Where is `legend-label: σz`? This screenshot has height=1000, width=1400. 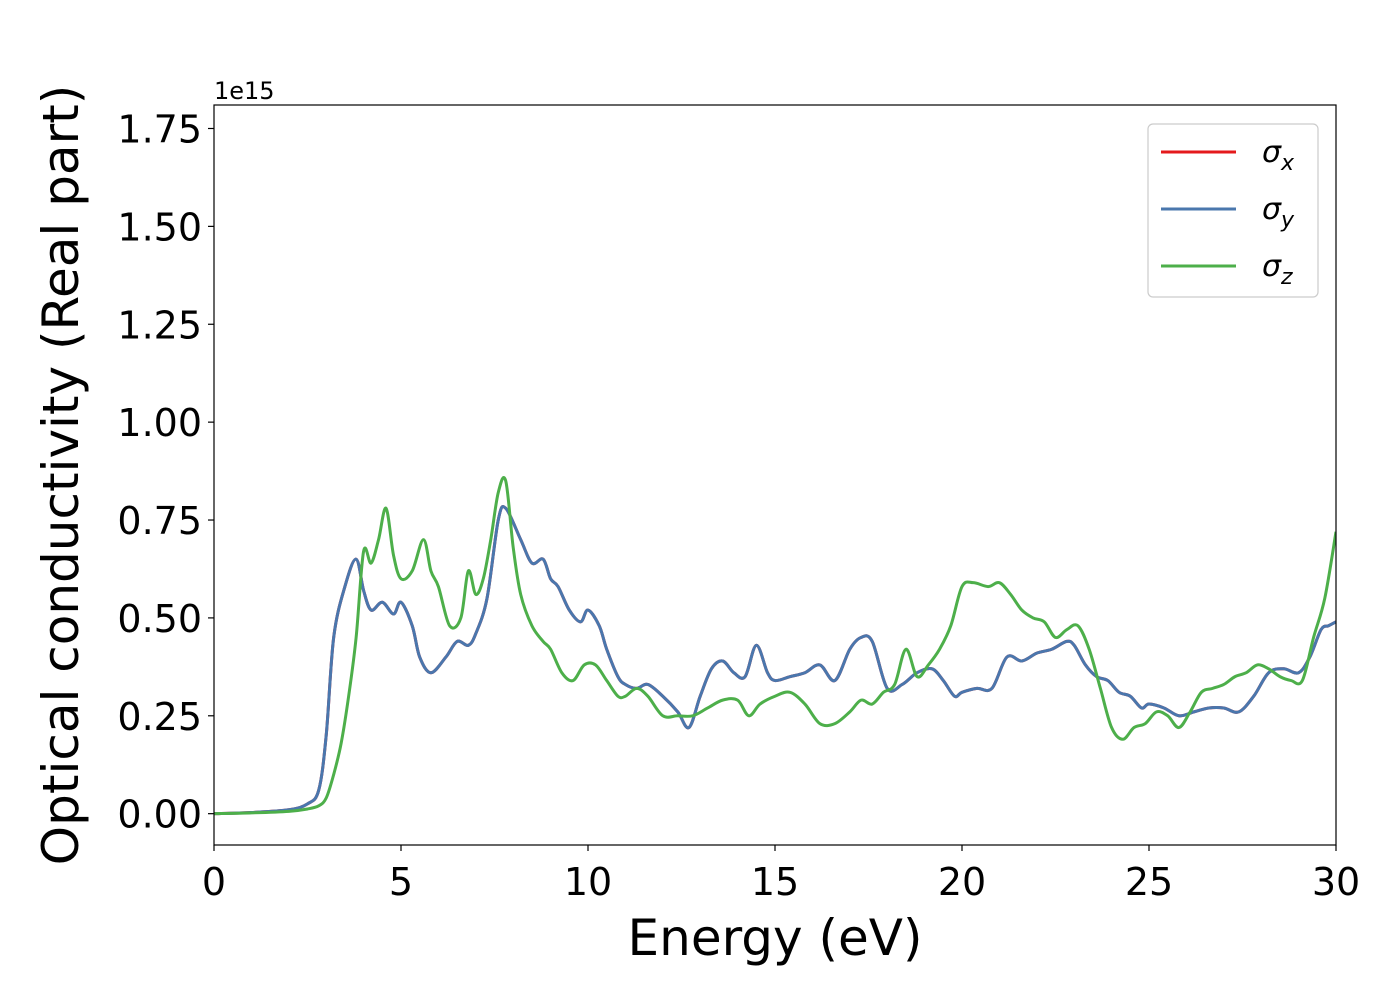 legend-label: σz is located at coordinates (1277, 269).